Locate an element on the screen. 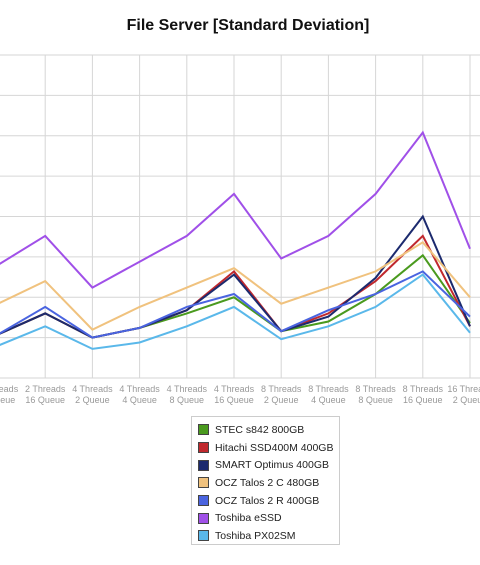 Image resolution: width=480 pixels, height=565 pixels. legend-item: Toshiba eSSD is located at coordinates (265, 518).